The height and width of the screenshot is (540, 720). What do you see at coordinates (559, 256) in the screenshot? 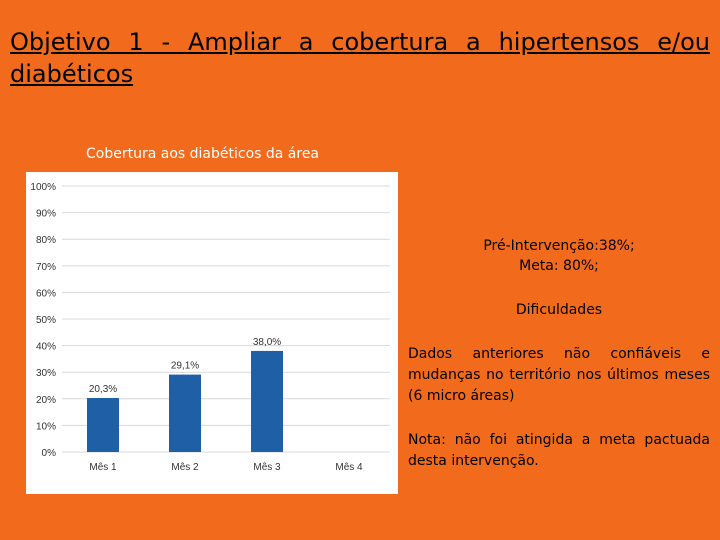
I see `metrics-block: Pré-Intervenção:38%; Meta: 80%;` at bounding box center [559, 256].